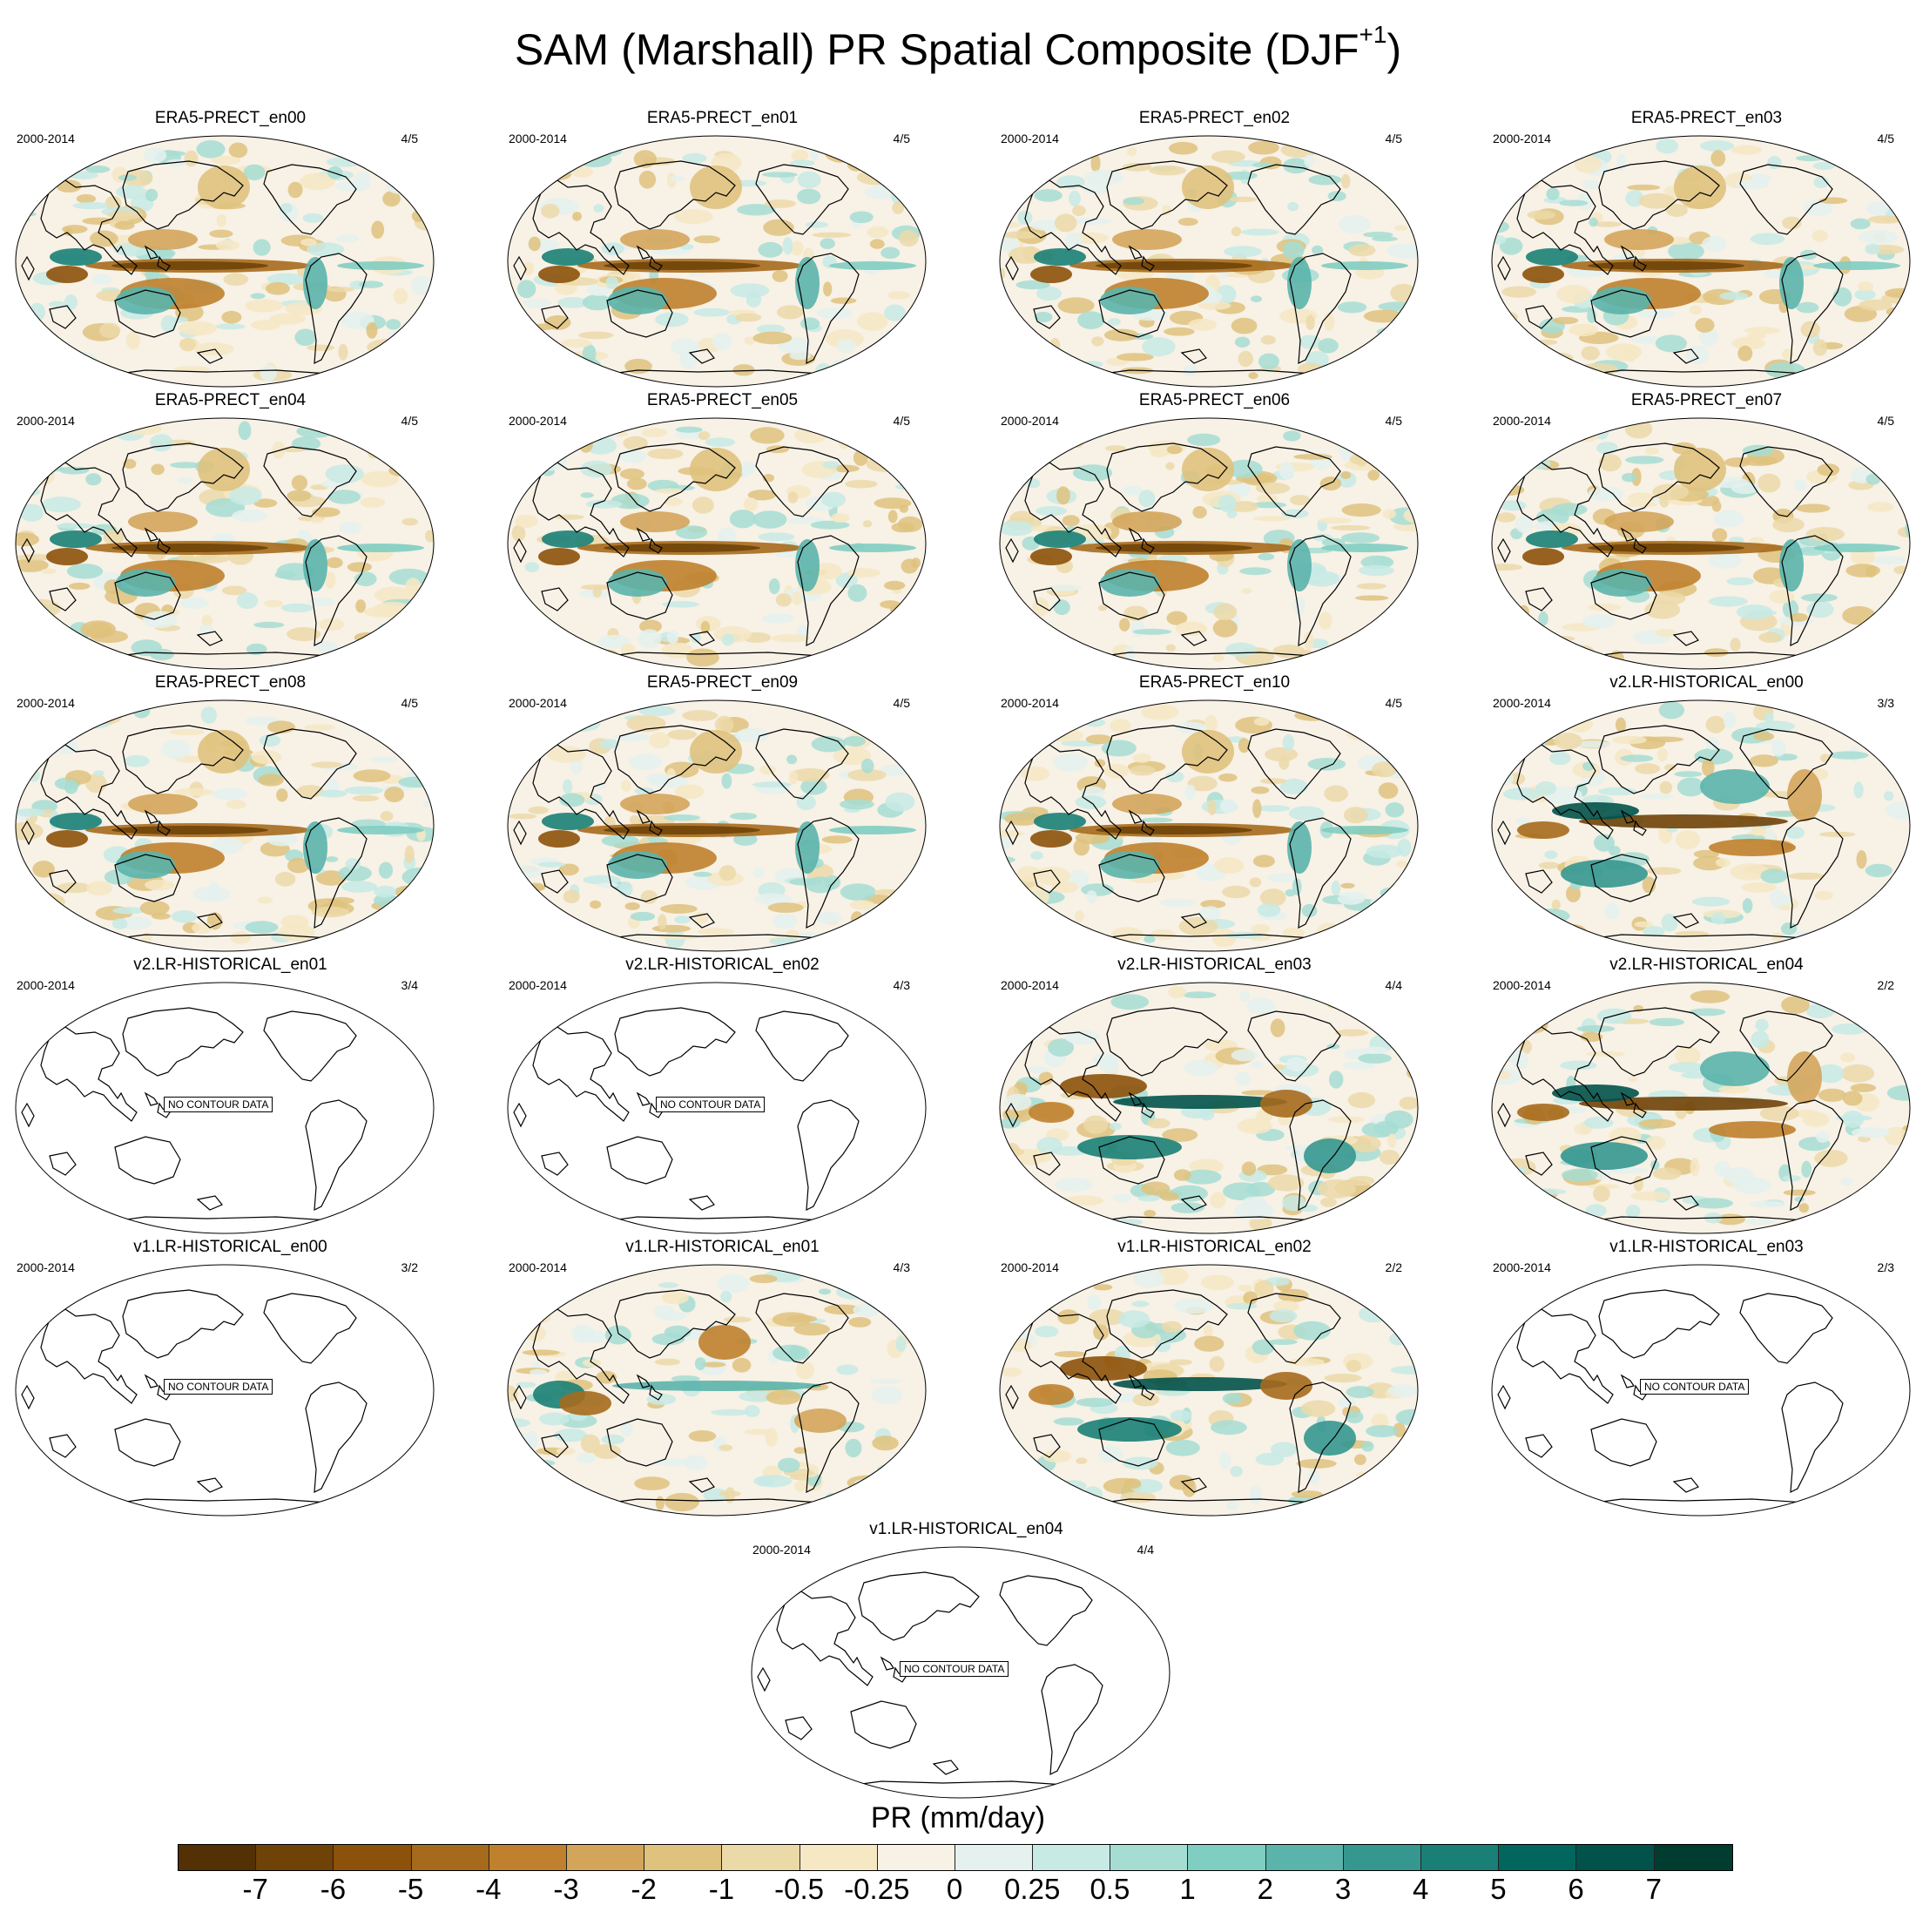 This screenshot has height=1932, width=1916. I want to click on colorbar-tick-label: -1, so click(721, 1889).